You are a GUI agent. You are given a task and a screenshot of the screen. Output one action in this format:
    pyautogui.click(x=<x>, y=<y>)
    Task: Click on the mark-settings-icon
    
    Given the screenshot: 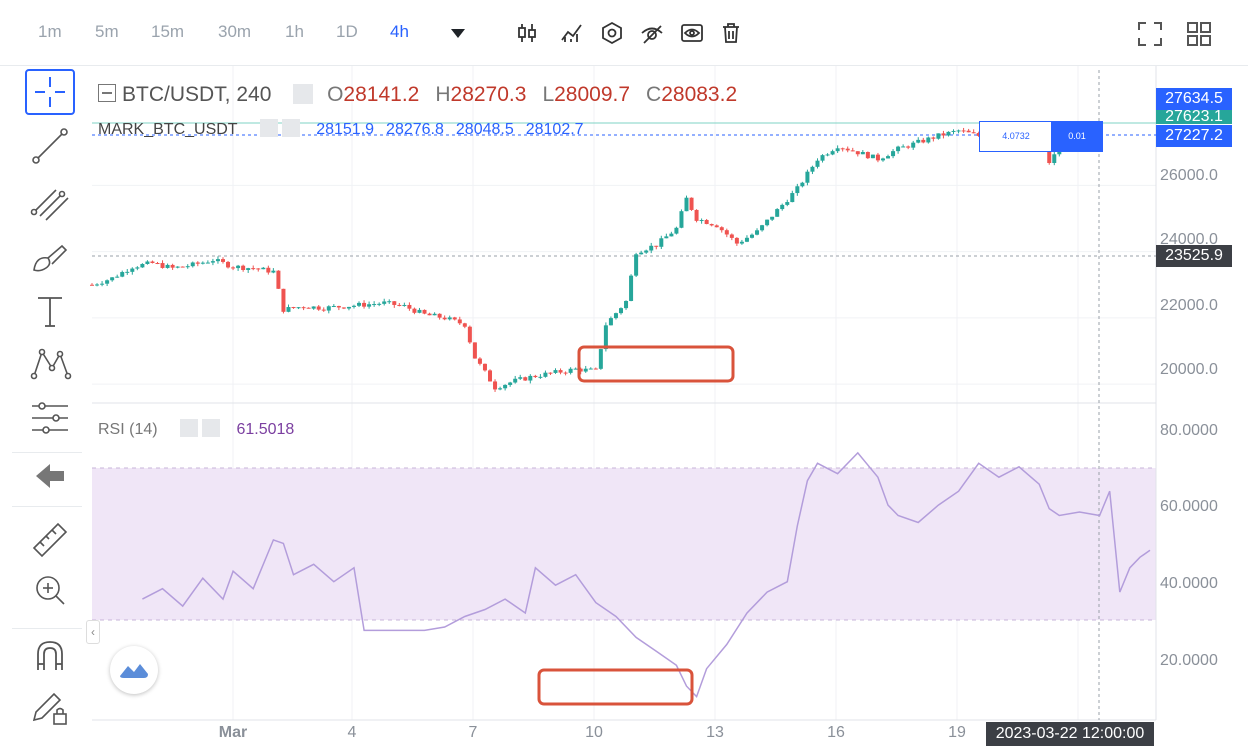 What is the action you would take?
    pyautogui.click(x=268, y=128)
    